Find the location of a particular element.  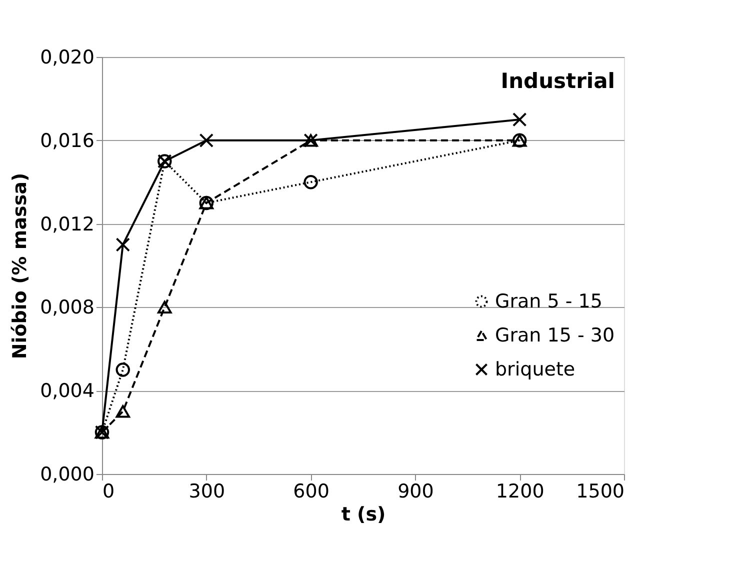

annotation: Industrial is located at coordinates (557, 81).